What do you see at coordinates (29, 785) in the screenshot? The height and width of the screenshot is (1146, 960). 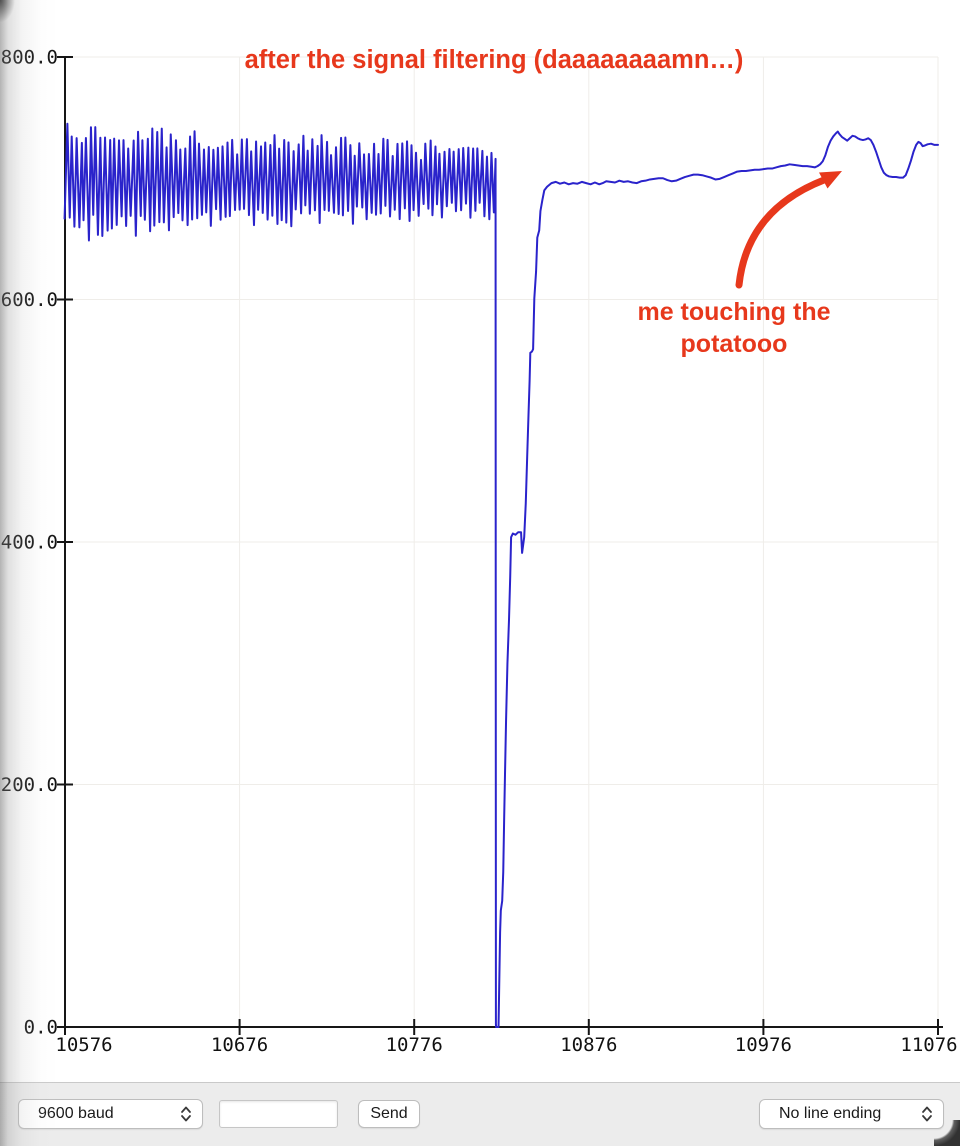 I see `y-tick-label: 200.0` at bounding box center [29, 785].